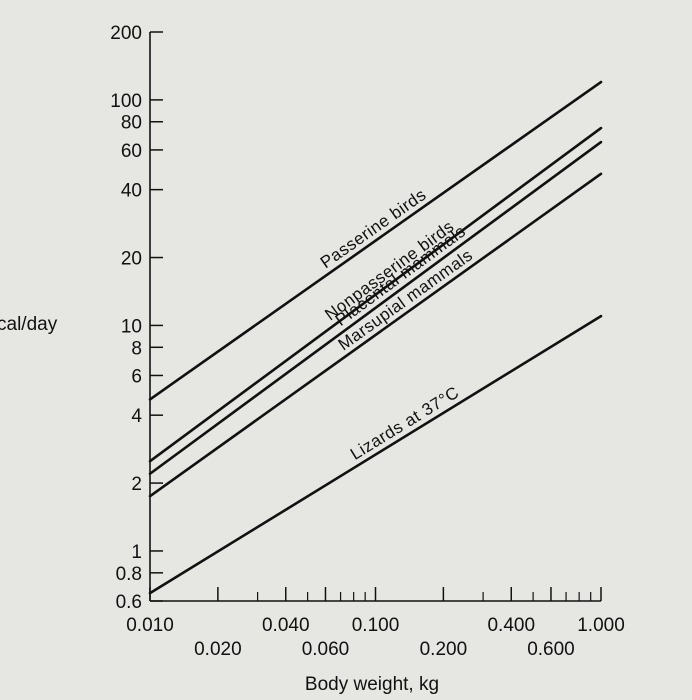  Describe the element at coordinates (126, 33) in the screenshot. I see `y-tick-label-13: 200` at that location.